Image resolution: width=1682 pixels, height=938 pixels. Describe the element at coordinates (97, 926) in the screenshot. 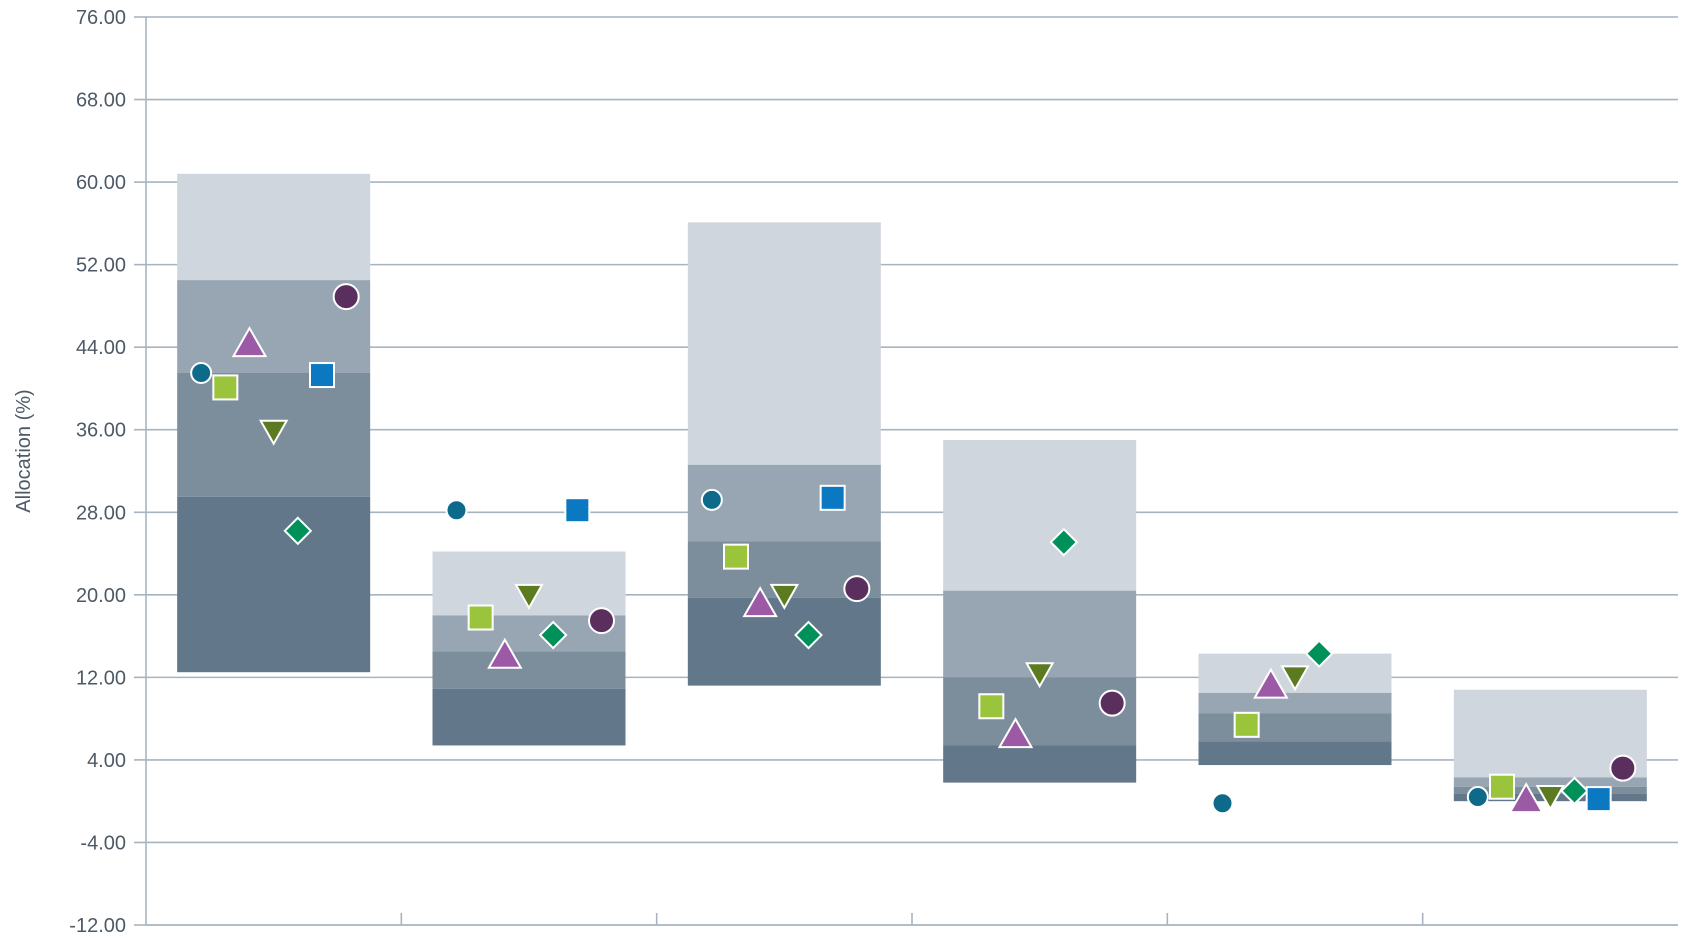

I see `y-tick-label: -12.00` at that location.